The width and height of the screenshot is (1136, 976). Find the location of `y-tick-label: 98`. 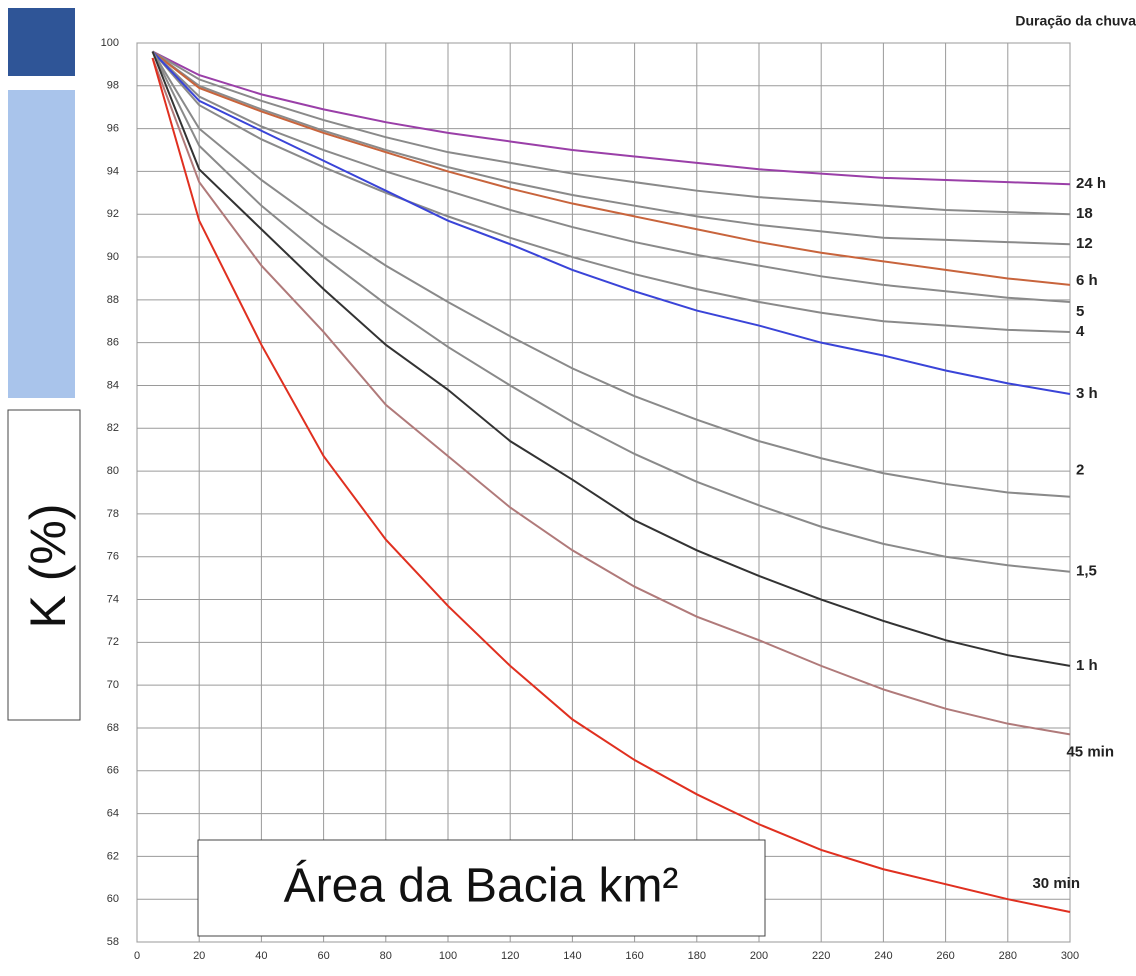

y-tick-label: 98 is located at coordinates (113, 86).